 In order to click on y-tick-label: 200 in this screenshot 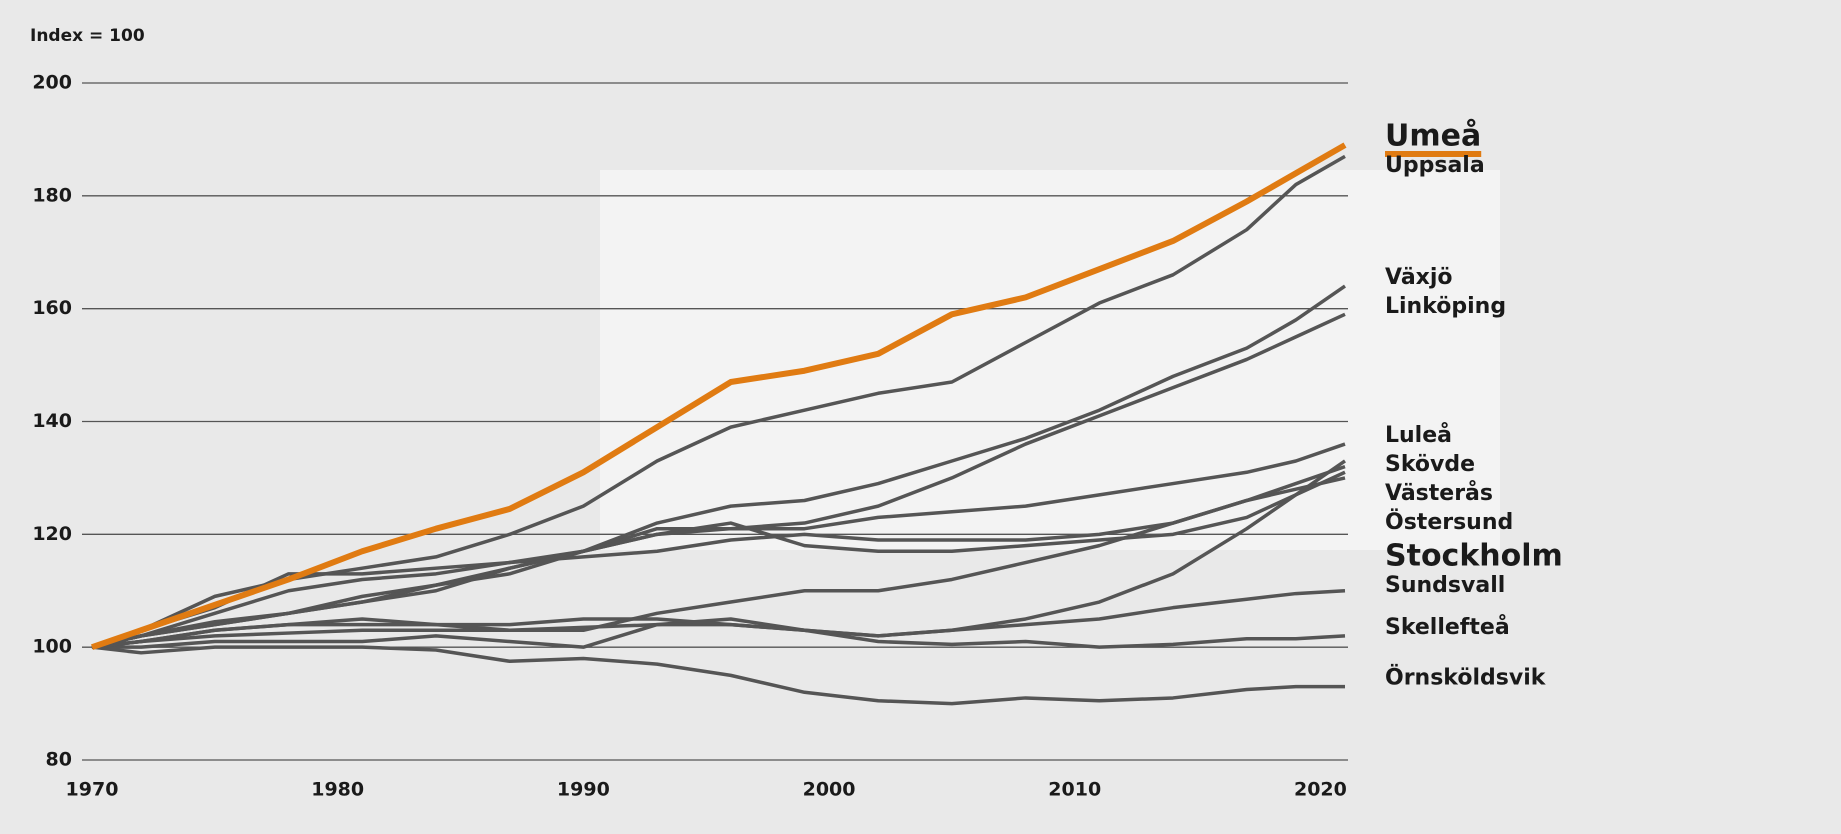, I will do `click(52, 83)`.